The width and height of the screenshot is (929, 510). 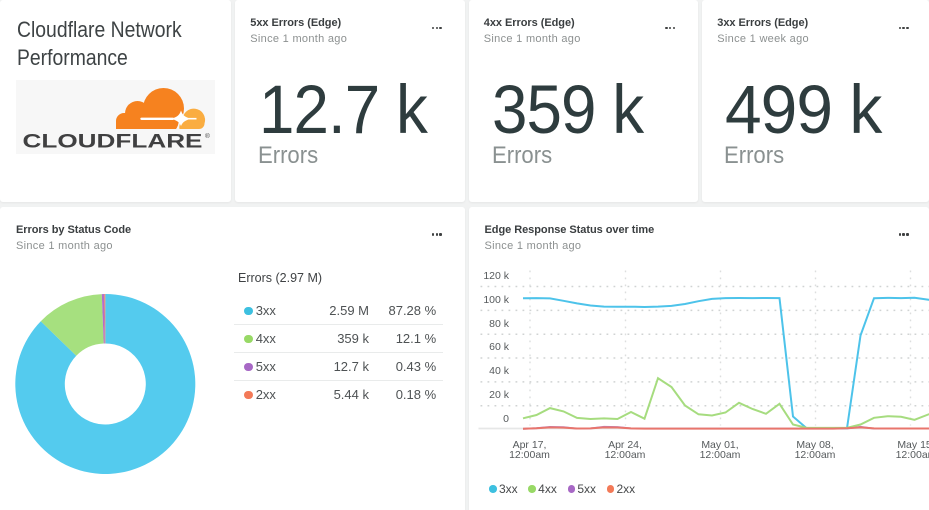 I want to click on svg-text: CLOUDFLARE, so click(x=113, y=142).